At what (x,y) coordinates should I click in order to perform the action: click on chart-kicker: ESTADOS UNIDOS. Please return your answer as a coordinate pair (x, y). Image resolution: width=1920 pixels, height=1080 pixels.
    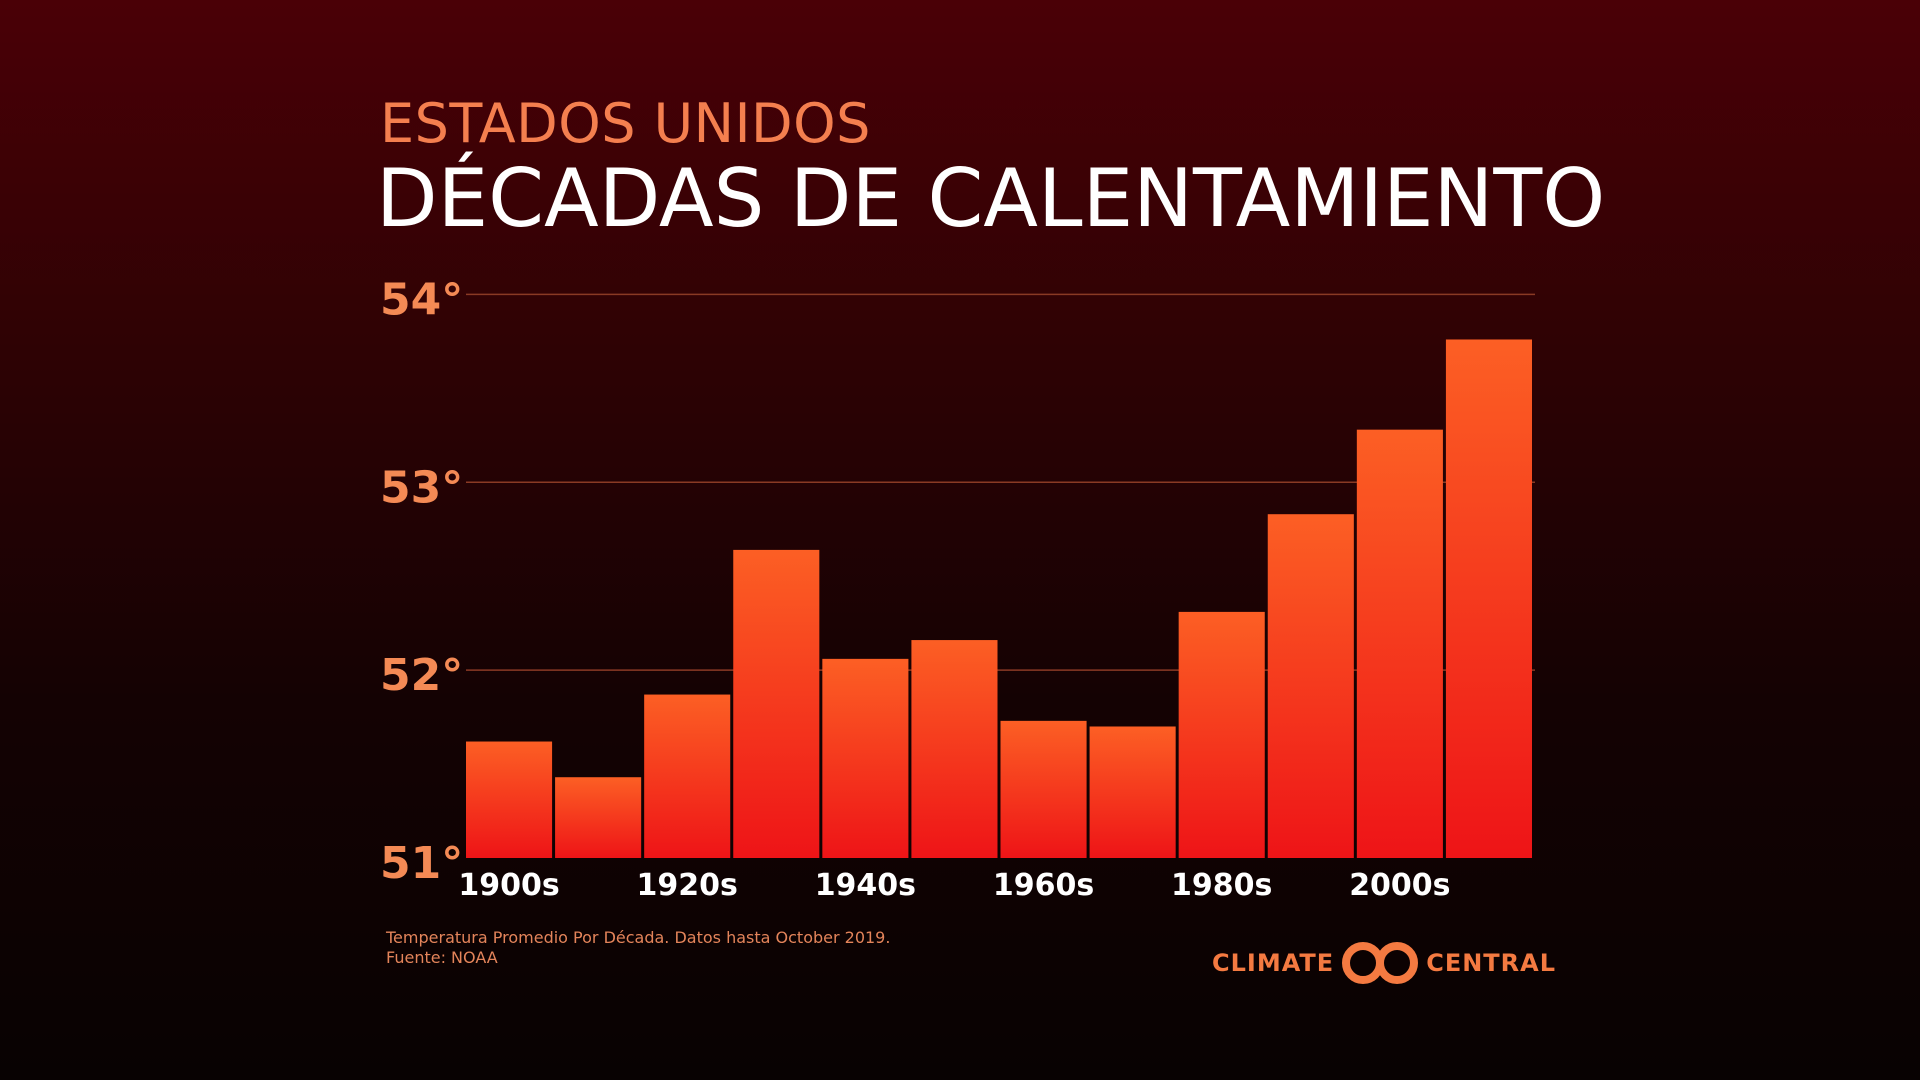
    Looking at the image, I should click on (625, 123).